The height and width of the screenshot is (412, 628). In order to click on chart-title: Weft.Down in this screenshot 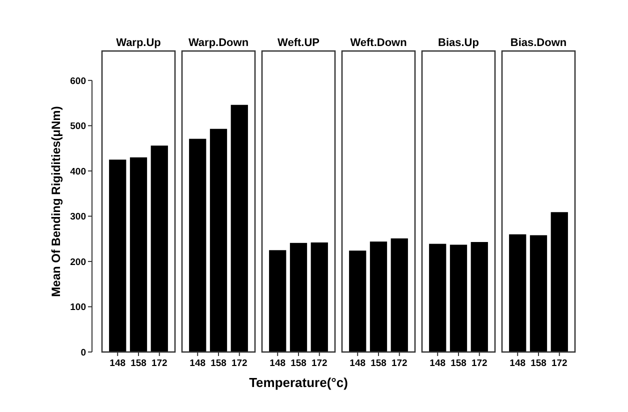, I will do `click(379, 43)`.